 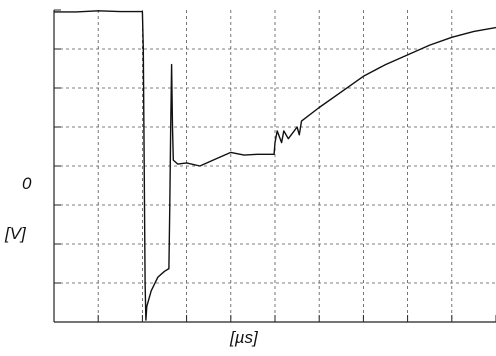 What do you see at coordinates (15, 233) in the screenshot?
I see `y-axis-label: [V]` at bounding box center [15, 233].